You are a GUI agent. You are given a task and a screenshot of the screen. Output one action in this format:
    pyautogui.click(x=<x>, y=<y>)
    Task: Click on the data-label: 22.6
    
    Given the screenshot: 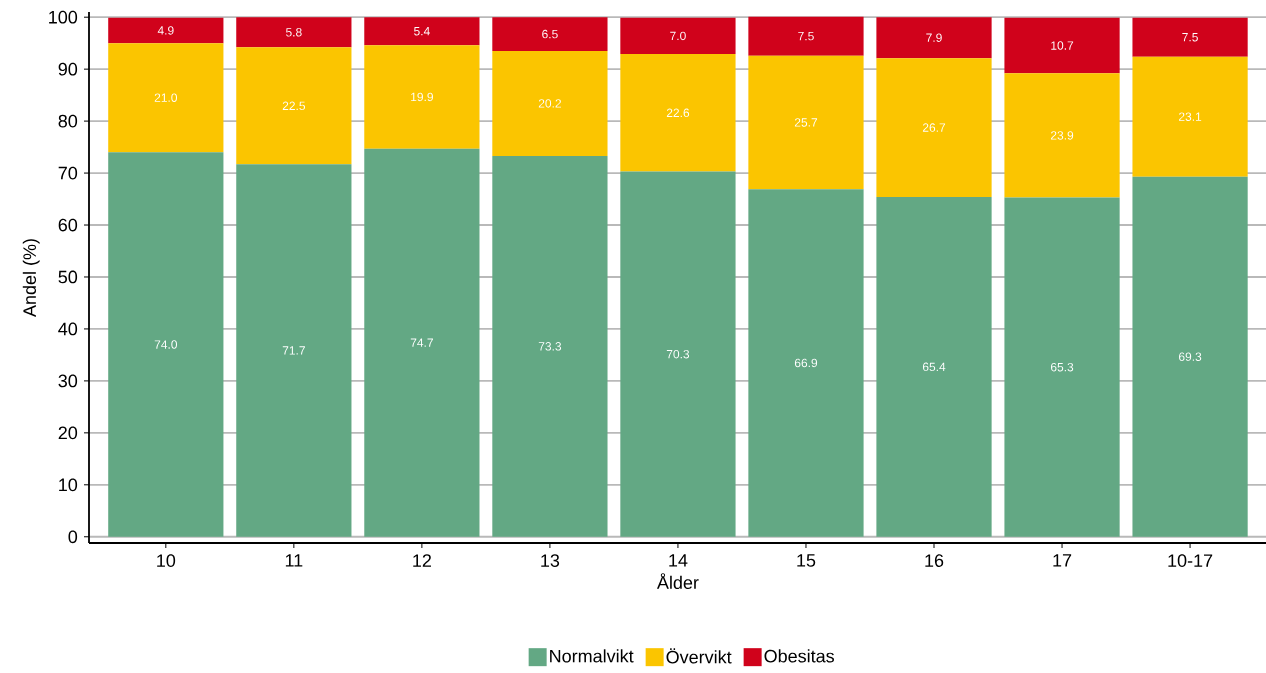 What is the action you would take?
    pyautogui.click(x=678, y=113)
    